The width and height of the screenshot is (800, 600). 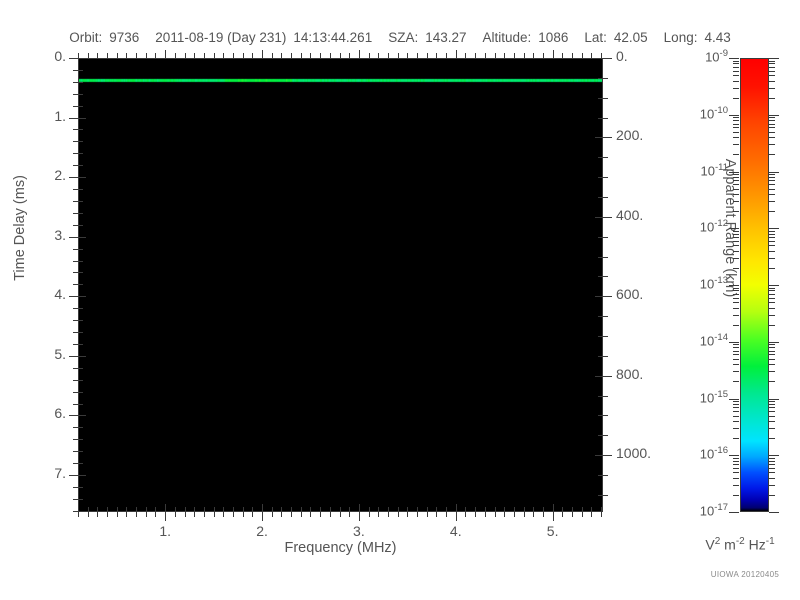 I want to click on colorbar-tick-exponent: -14, so click(x=721, y=337).